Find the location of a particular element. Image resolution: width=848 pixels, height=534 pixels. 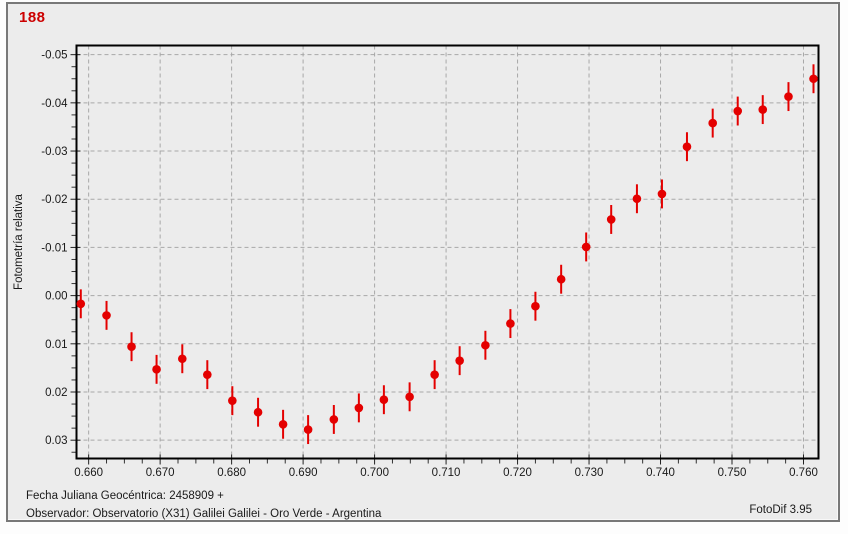

x-tick-label: 0.690 is located at coordinates (303, 473).